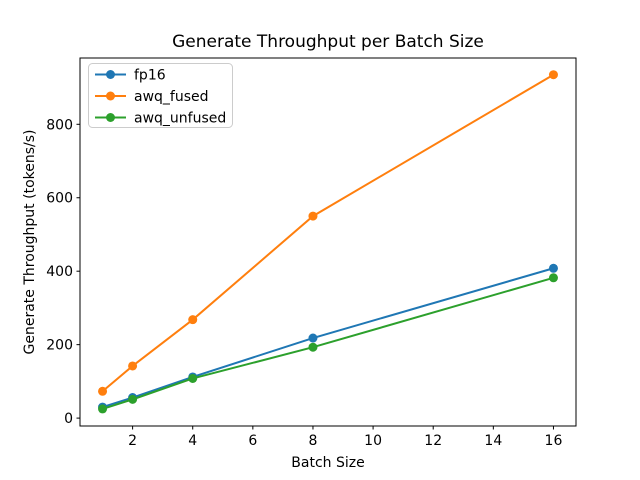 This screenshot has width=640, height=480. I want to click on x-tick-label: 6, so click(252, 441).